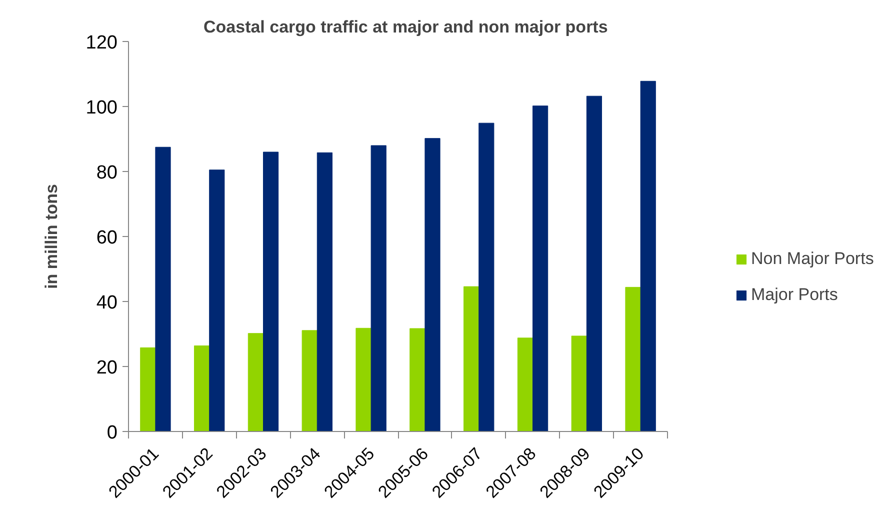 This screenshot has width=892, height=526. Describe the element at coordinates (794, 295) in the screenshot. I see `legend-label: Major Ports` at that location.